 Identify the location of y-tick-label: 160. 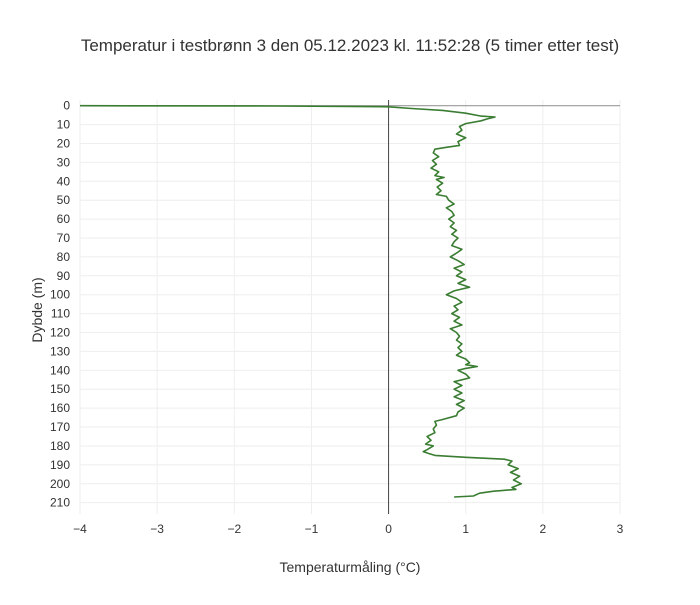
(60, 408).